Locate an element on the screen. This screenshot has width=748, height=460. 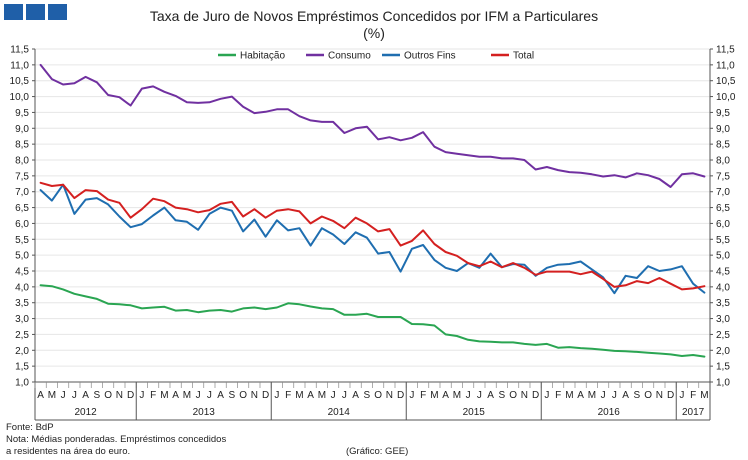
y-tick-label-left: 3,5 is located at coordinates (22, 303).